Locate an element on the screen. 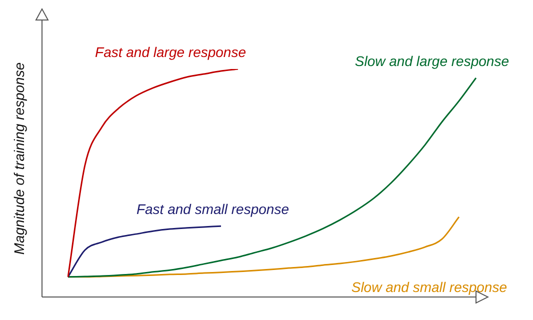 The height and width of the screenshot is (320, 533). series-label: Fast and small response is located at coordinates (213, 209).